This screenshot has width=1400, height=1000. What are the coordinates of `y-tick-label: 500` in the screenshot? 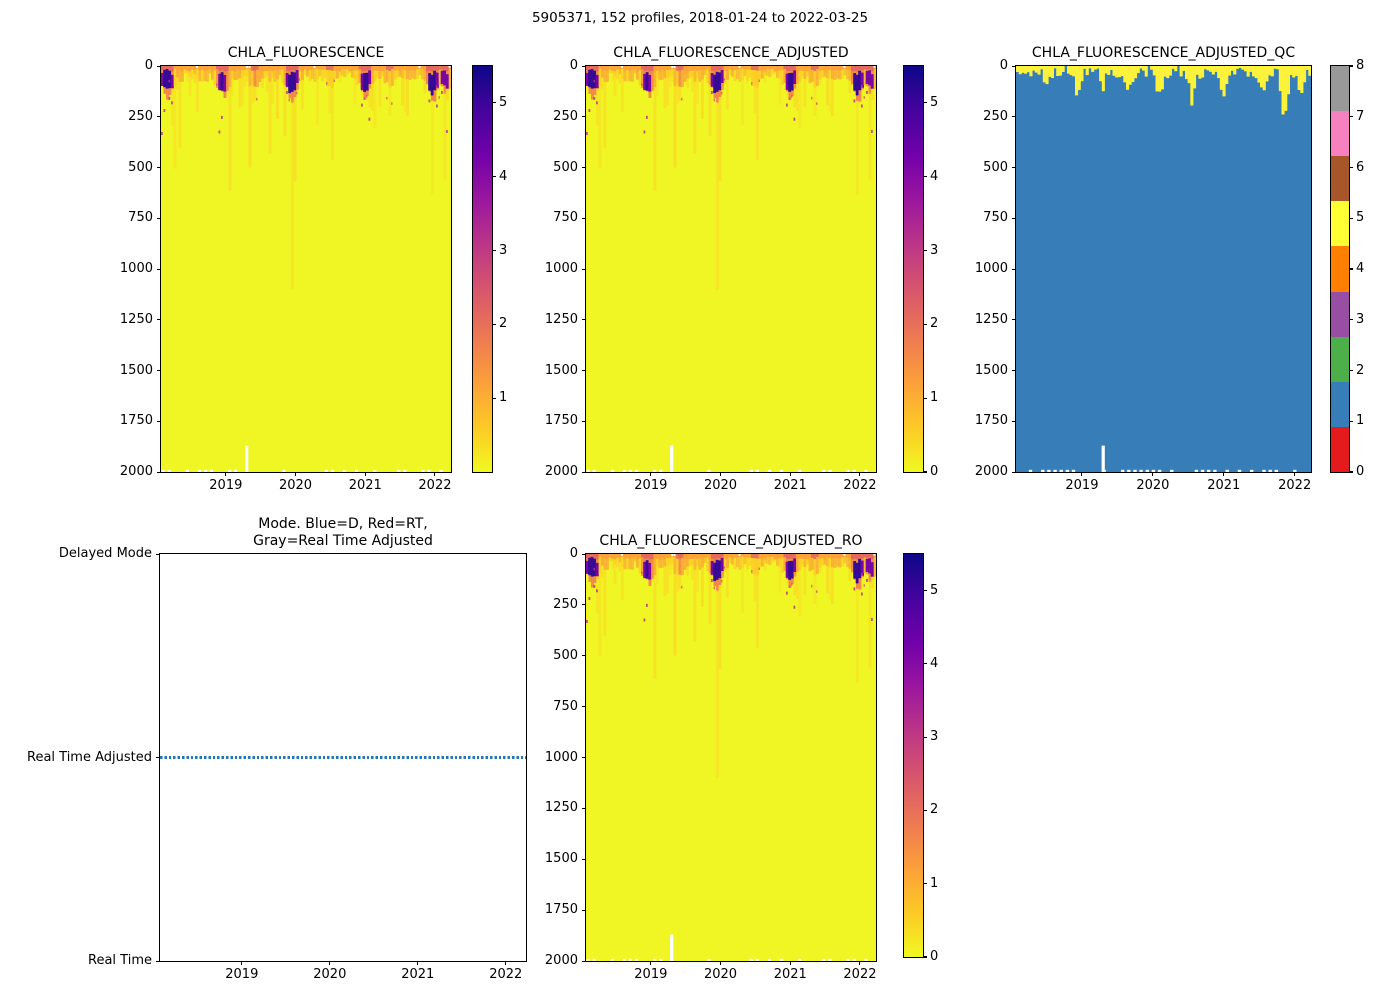 It's located at (565, 167).